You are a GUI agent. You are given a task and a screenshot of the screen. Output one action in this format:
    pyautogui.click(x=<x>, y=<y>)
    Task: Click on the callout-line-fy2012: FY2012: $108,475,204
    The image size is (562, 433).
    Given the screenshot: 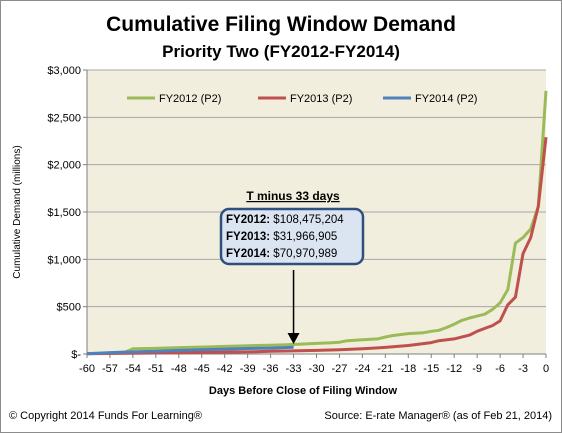 What is the action you would take?
    pyautogui.click(x=285, y=220)
    